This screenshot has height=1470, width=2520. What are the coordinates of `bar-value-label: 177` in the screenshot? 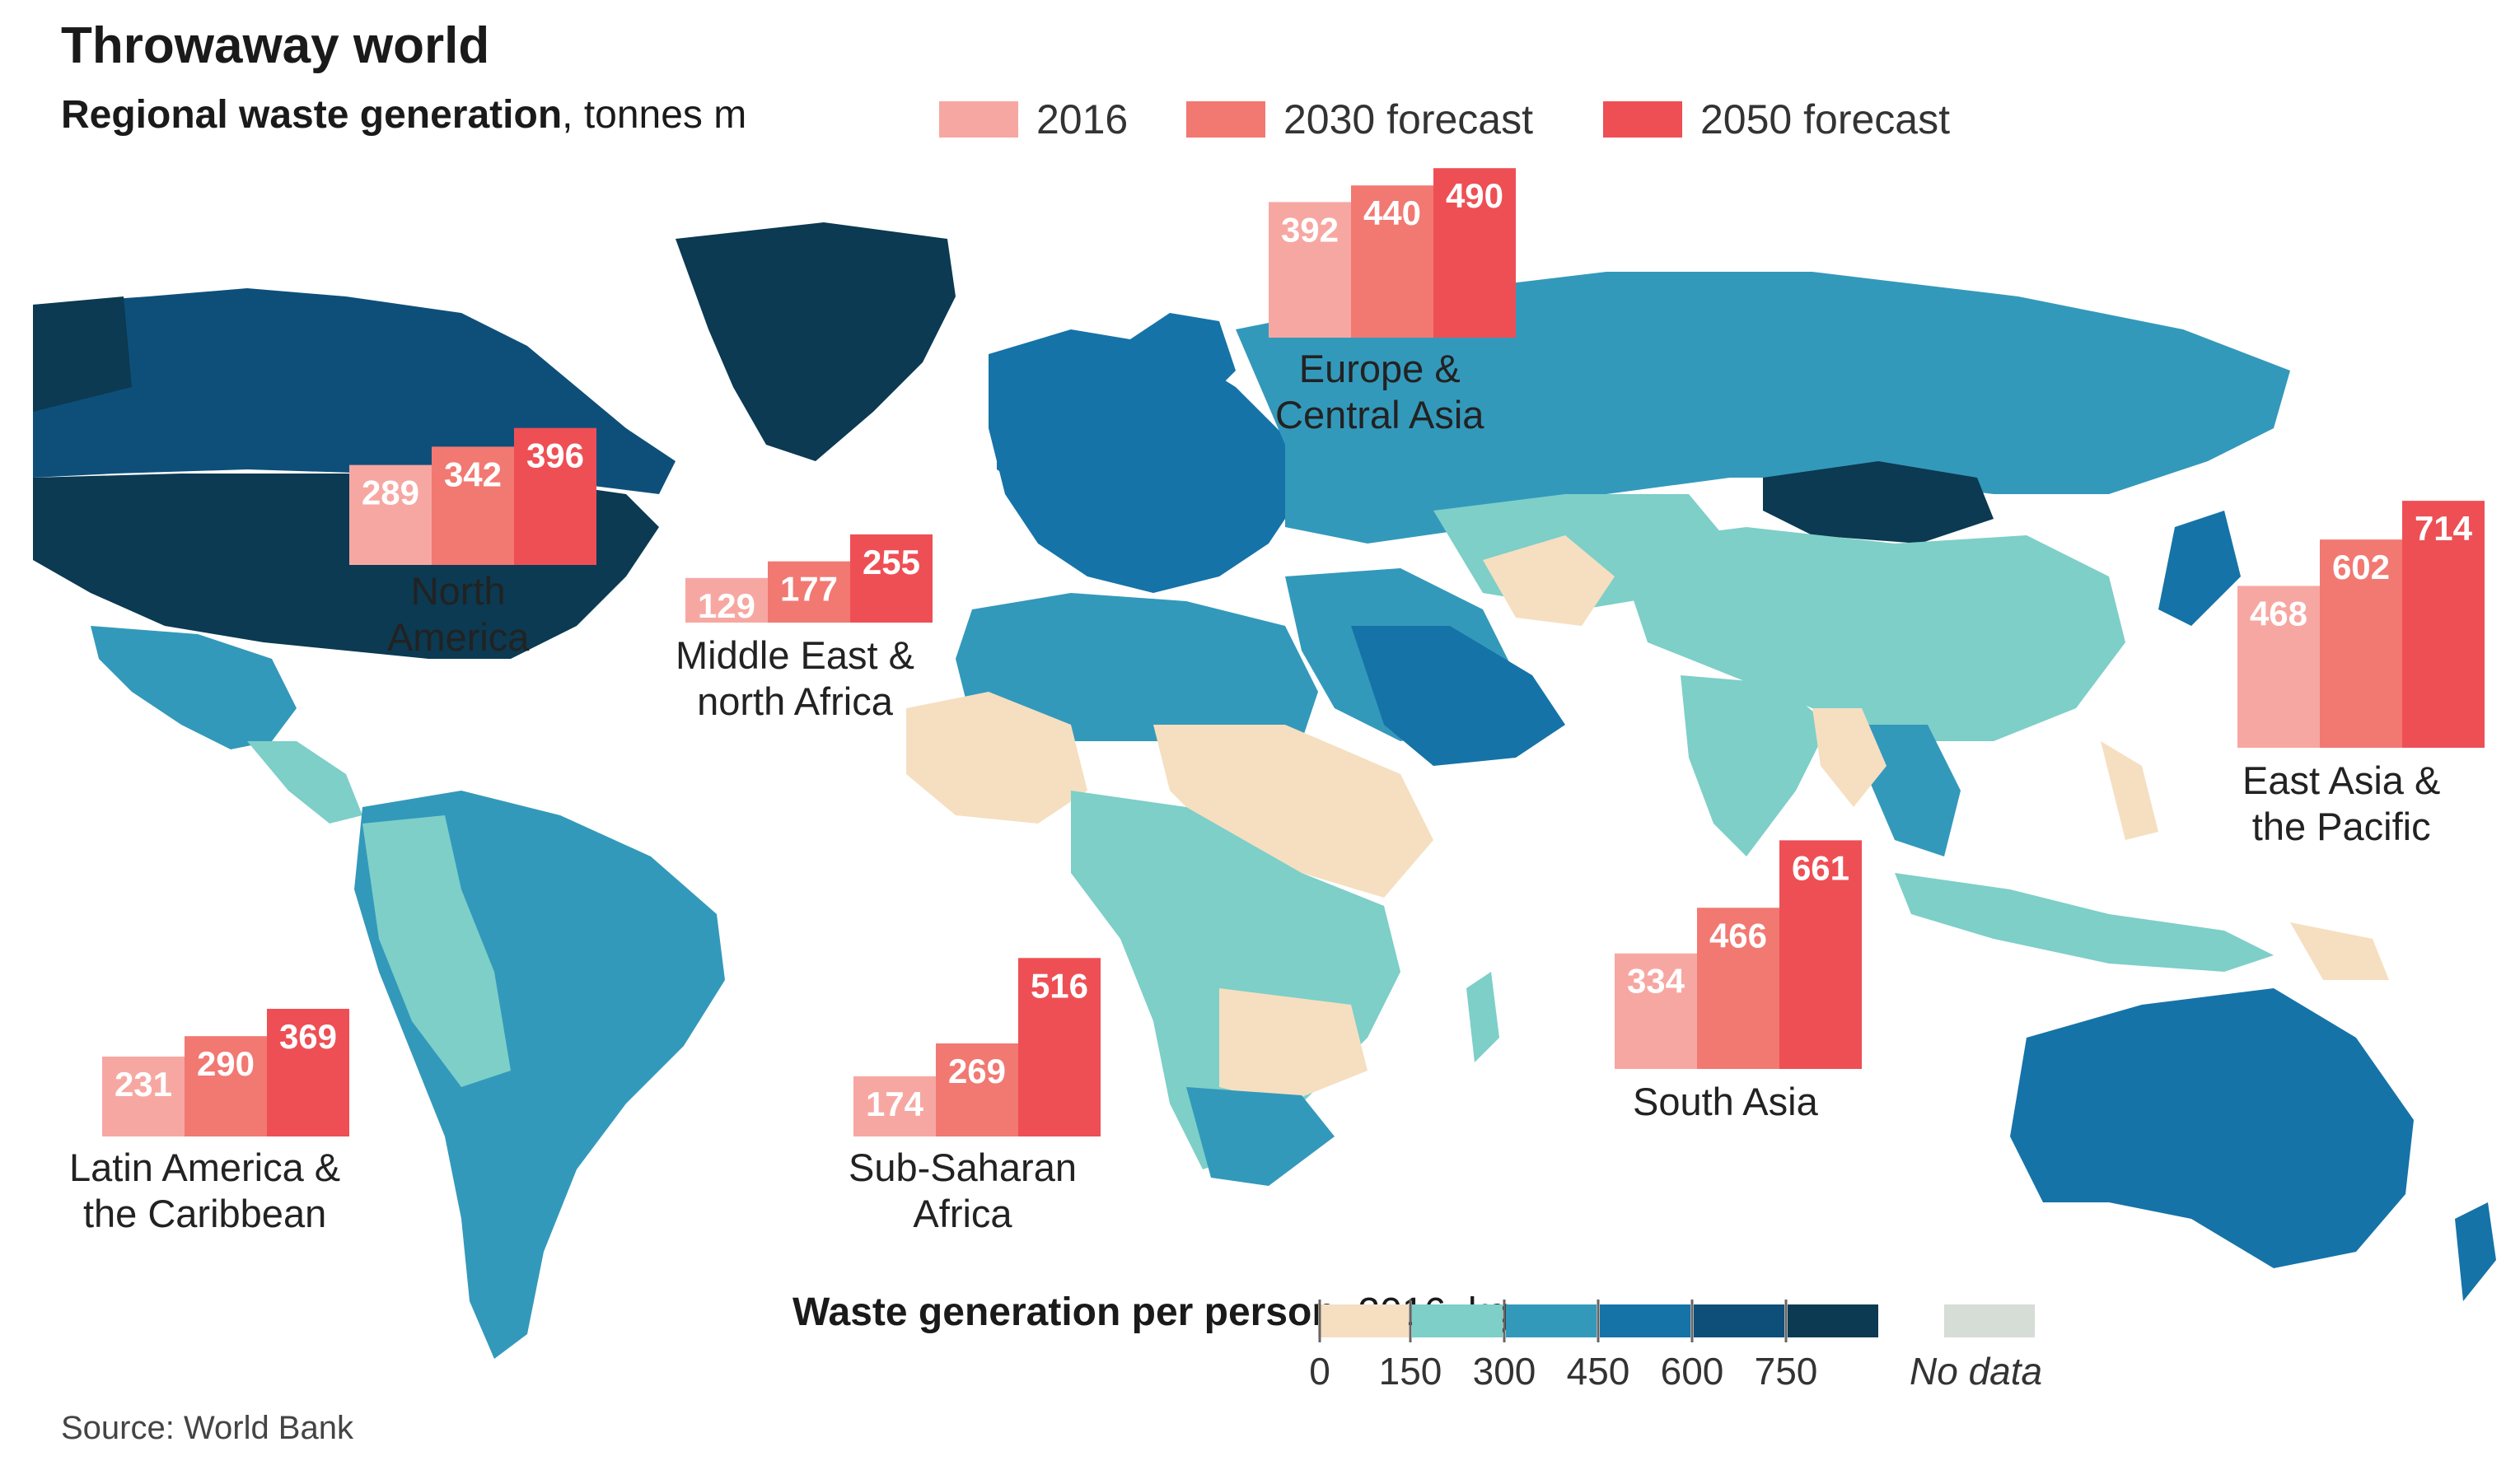 It's located at (809, 589).